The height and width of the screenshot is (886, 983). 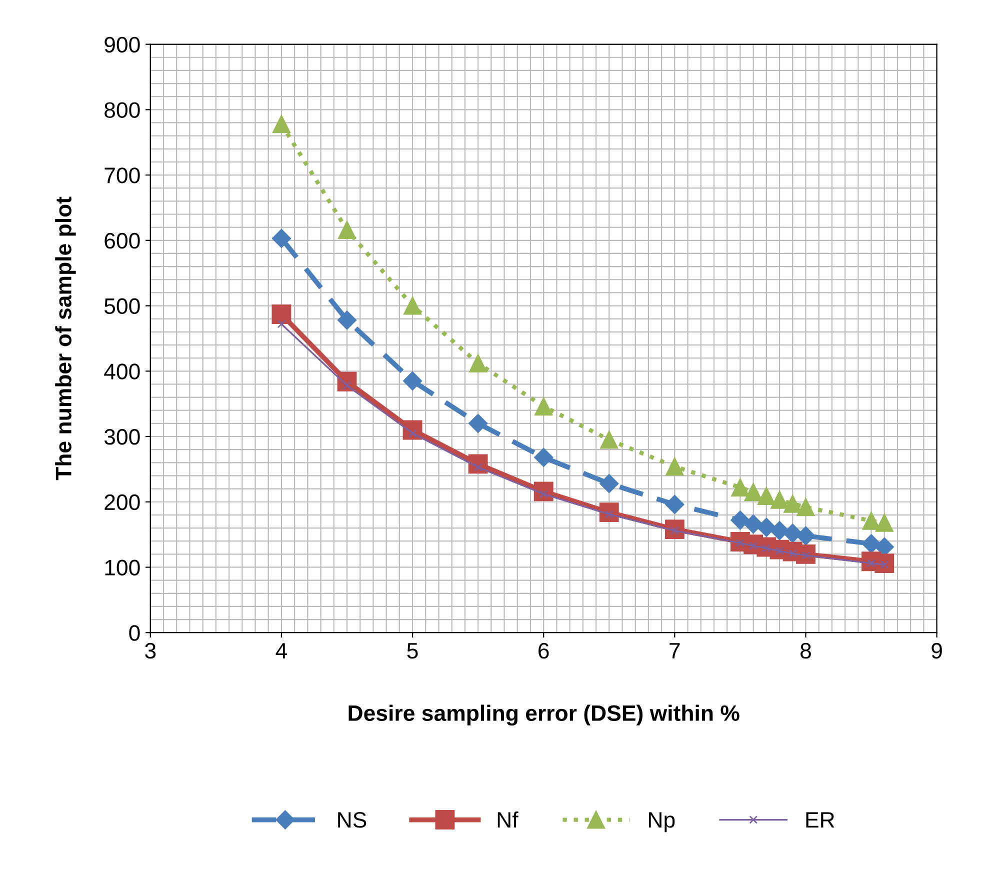 I want to click on y-tick-label: 100, so click(x=122, y=568).